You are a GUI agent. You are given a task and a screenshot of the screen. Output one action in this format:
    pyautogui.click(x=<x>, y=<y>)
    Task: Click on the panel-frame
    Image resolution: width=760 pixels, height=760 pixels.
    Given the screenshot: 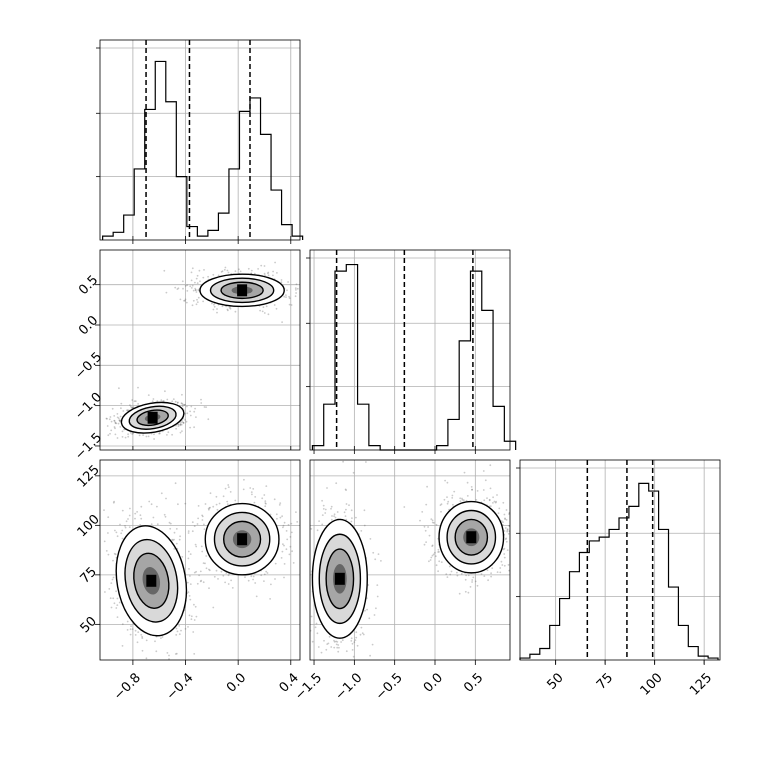 What is the action you would take?
    pyautogui.click(x=200, y=350)
    